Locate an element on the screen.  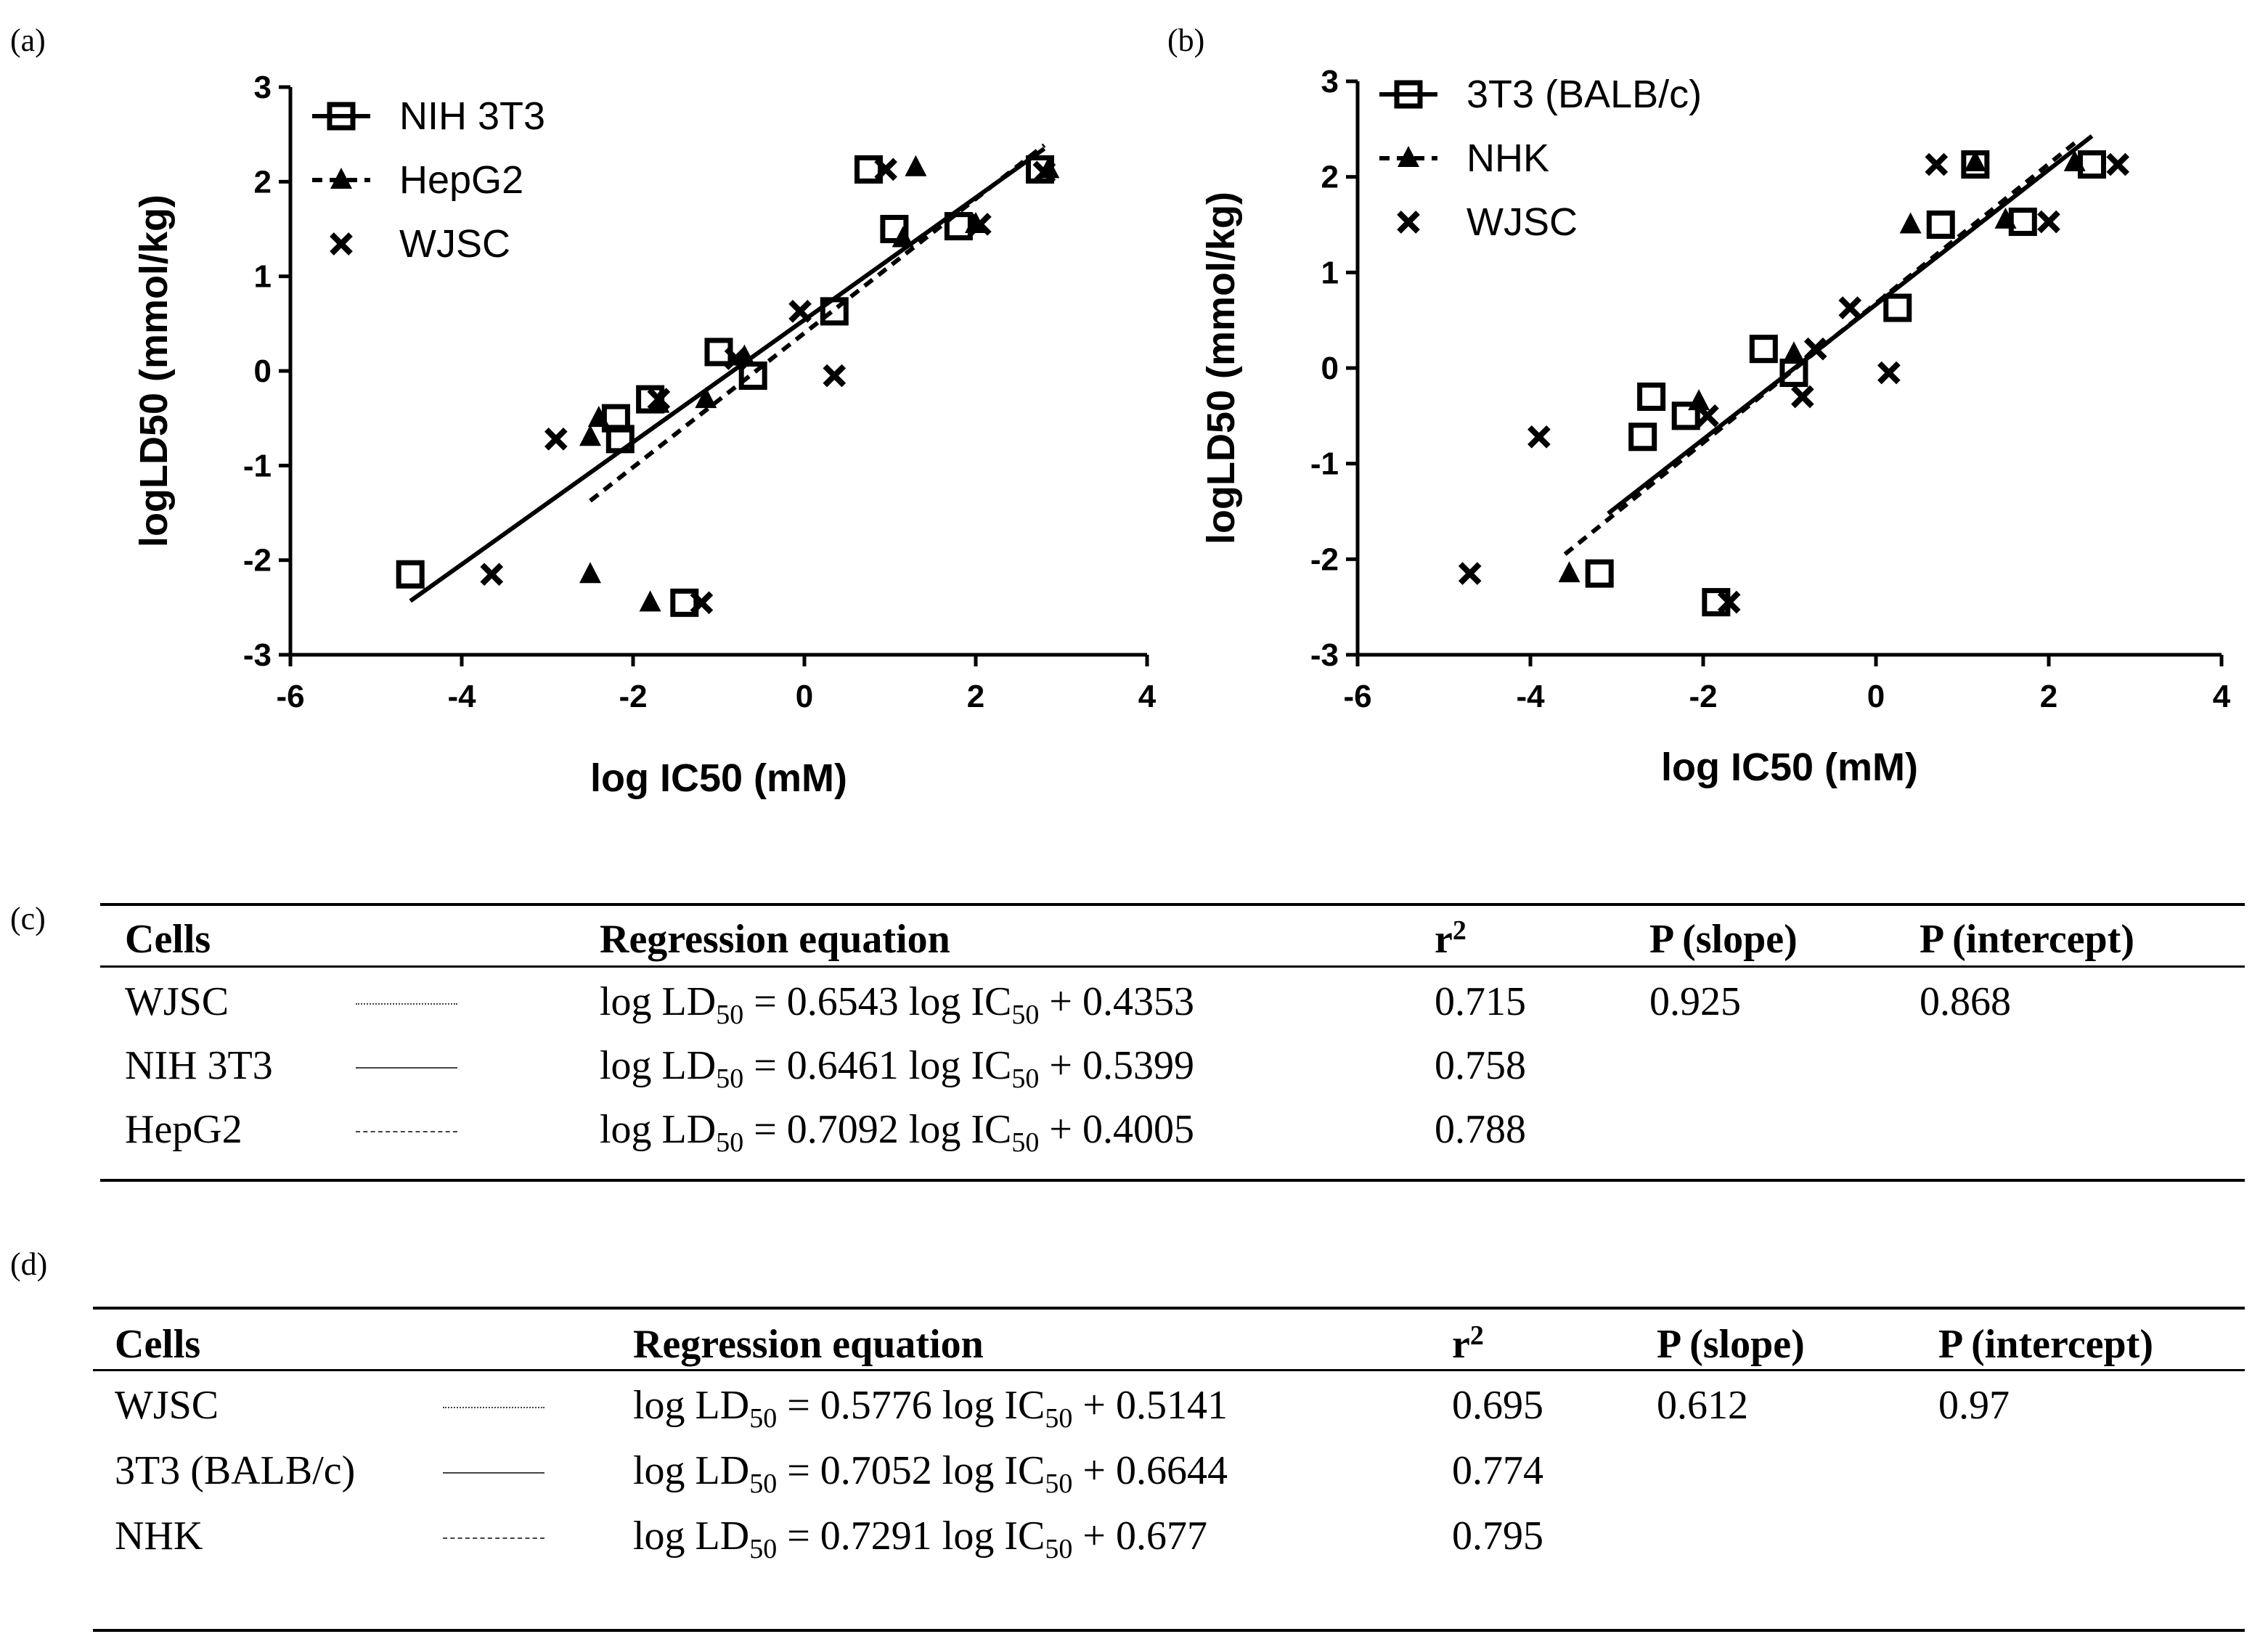
header-p-slope: P (slope) is located at coordinates (1723, 940).